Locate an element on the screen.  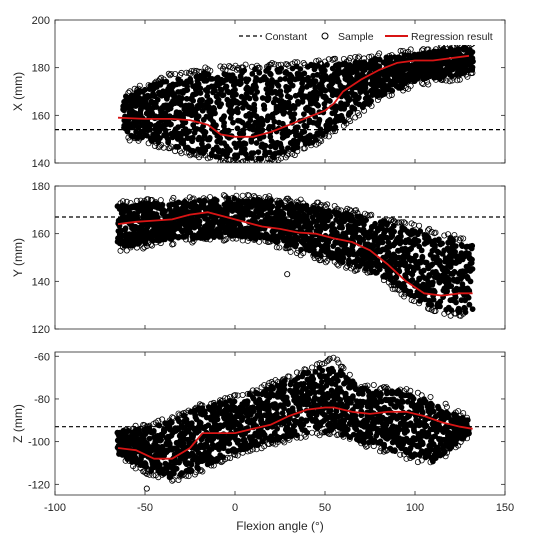
y-tick-label: 140 is located at coordinates (41, 282).